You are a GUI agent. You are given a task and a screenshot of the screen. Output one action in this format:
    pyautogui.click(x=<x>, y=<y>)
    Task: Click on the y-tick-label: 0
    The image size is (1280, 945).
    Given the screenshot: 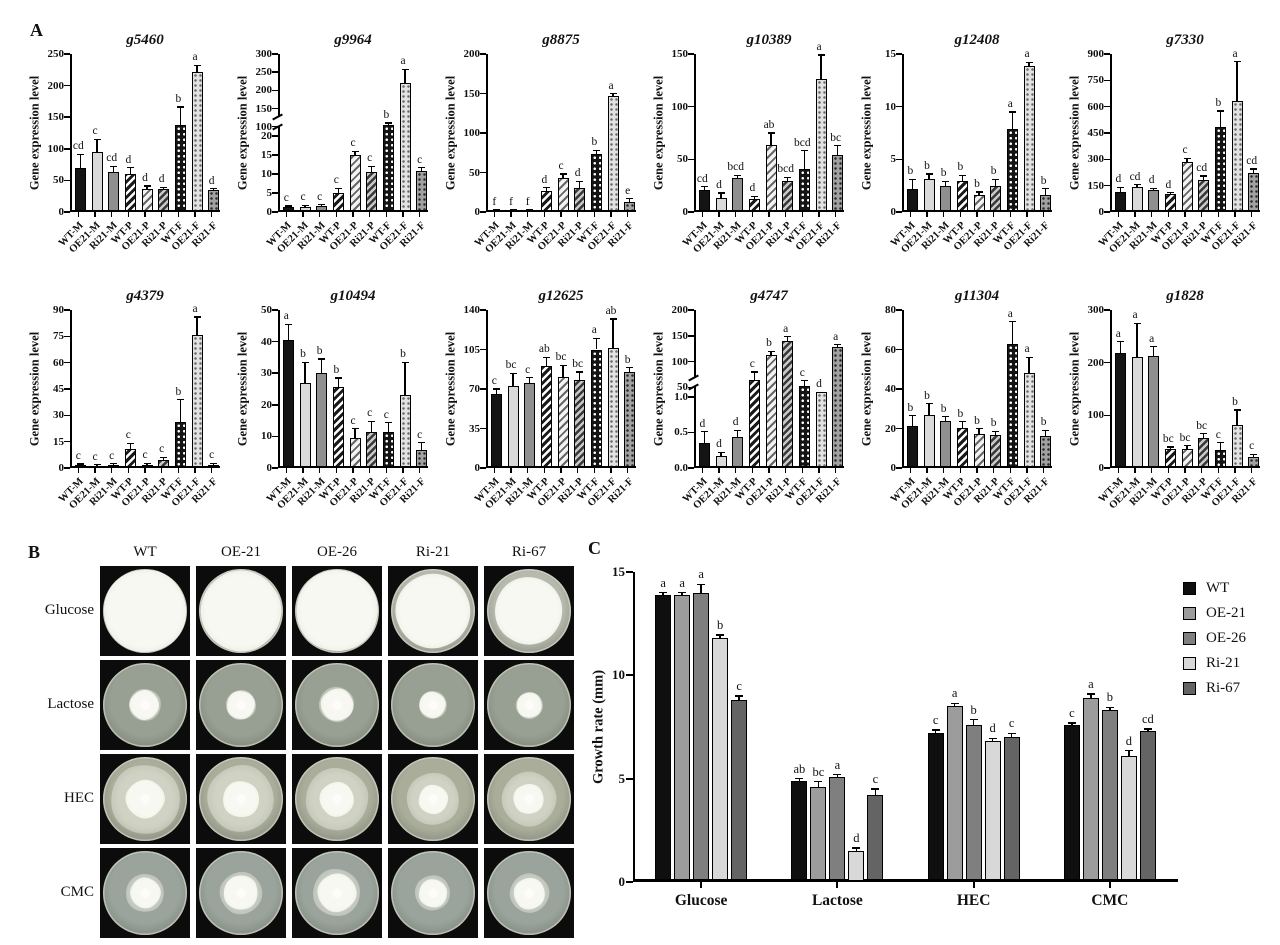 What is the action you would take?
    pyautogui.click(x=269, y=212)
    